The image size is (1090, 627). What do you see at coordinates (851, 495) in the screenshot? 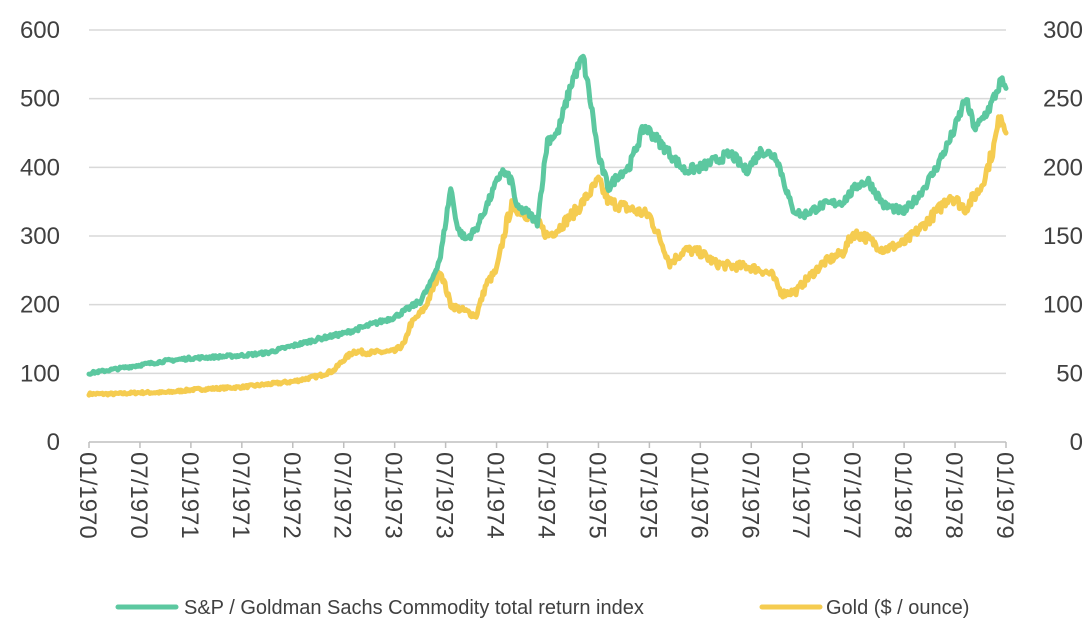
I see `x-tick-label: 07/1977` at bounding box center [851, 495].